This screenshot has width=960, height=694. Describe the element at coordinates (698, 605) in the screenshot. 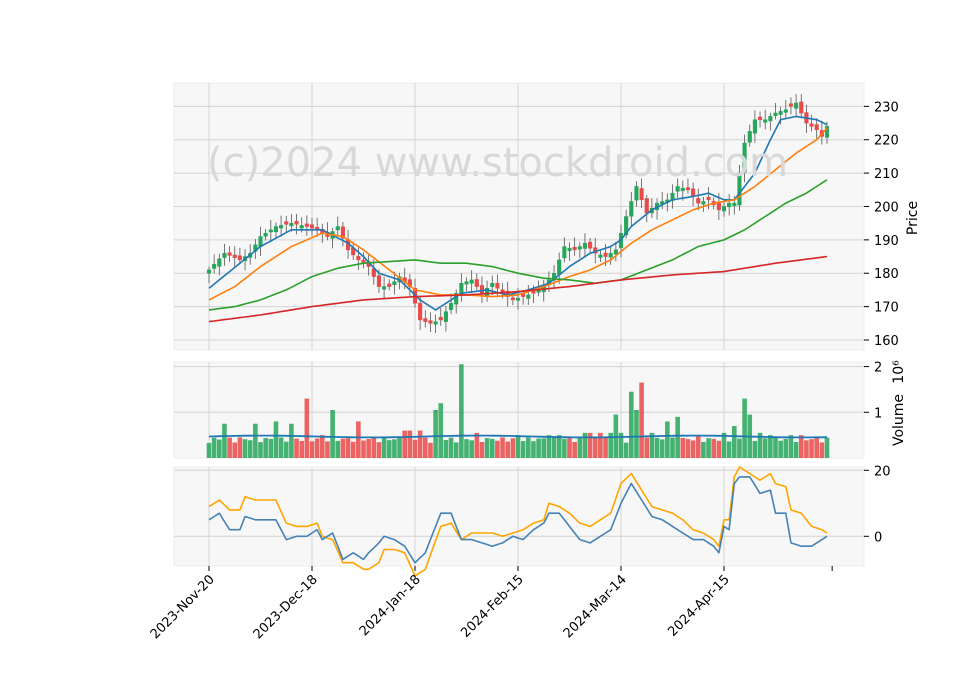

I see `x-tick-label: 2024-Apr-15` at that location.